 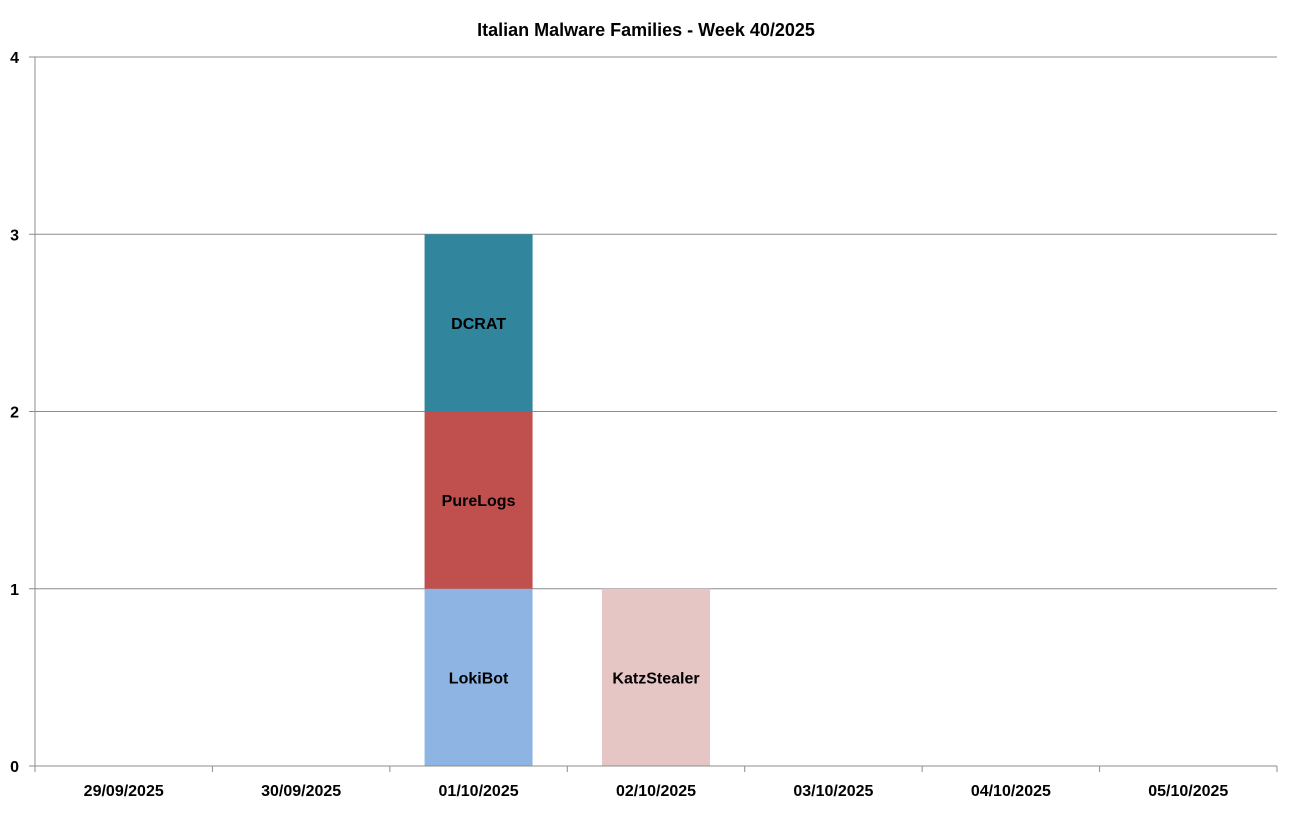 What do you see at coordinates (1011, 791) in the screenshot?
I see `x-tick-label: 04/10/2025` at bounding box center [1011, 791].